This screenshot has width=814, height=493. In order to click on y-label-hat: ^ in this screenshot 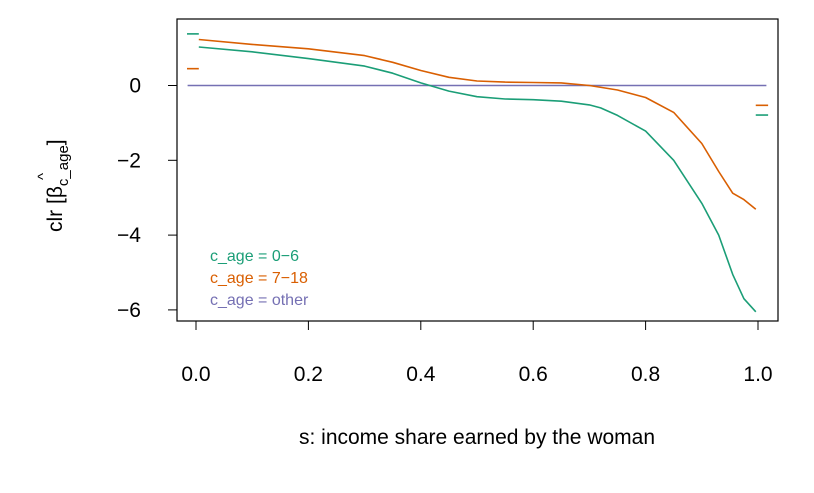, I will do `click(43, 176)`.